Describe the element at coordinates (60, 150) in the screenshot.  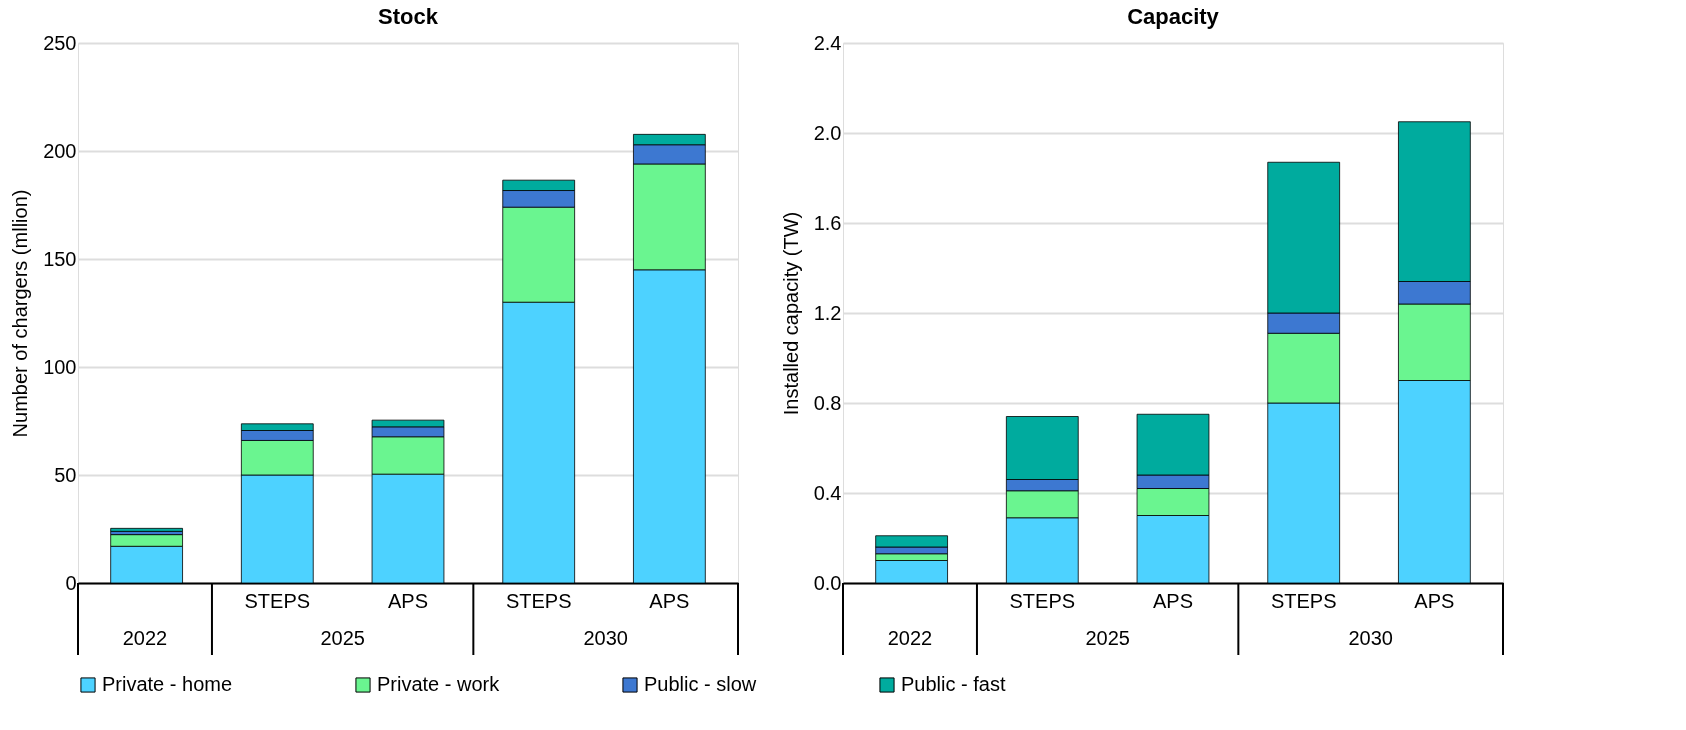
I see `y-tick-label: 200` at that location.